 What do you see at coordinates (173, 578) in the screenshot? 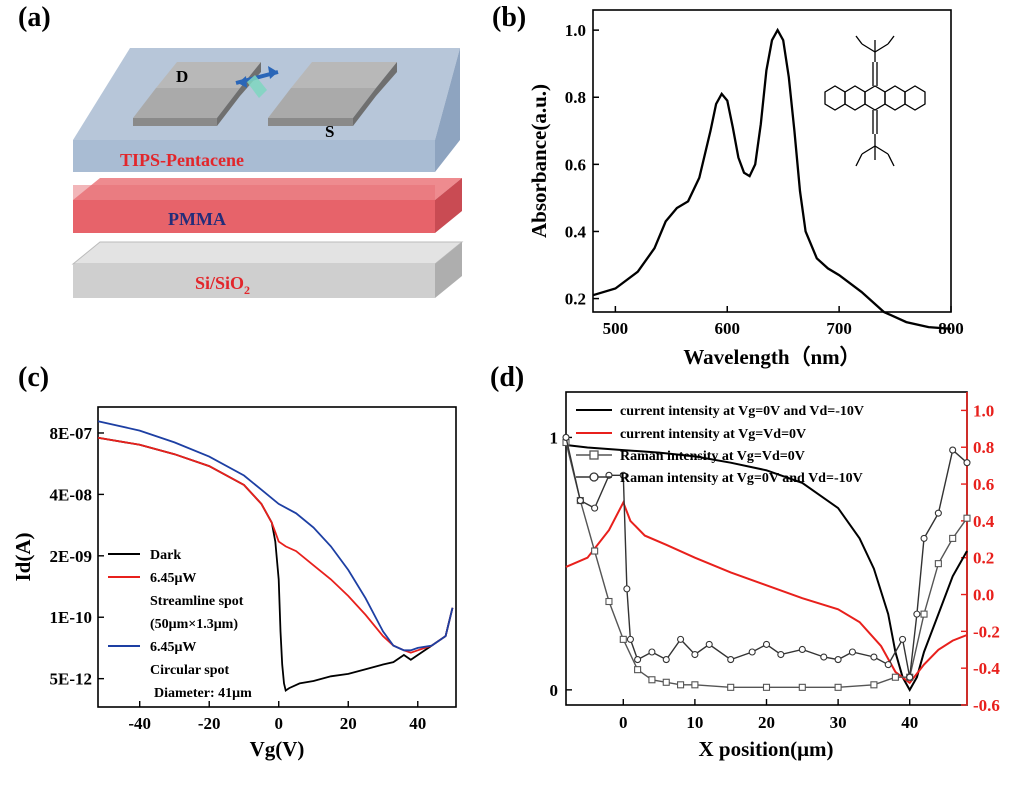
I see `legend-c-streamline: 6.45μW` at bounding box center [173, 578].